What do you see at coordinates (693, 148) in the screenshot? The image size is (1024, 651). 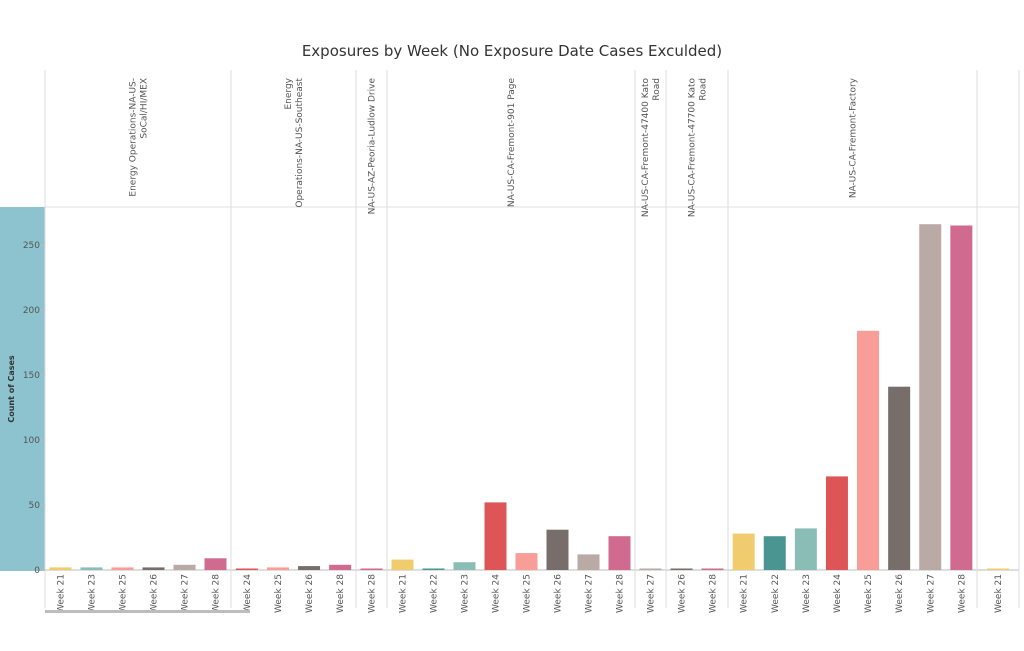 I see `pane-header-label: NA-US-CA-Fremont-47700 Kato` at bounding box center [693, 148].